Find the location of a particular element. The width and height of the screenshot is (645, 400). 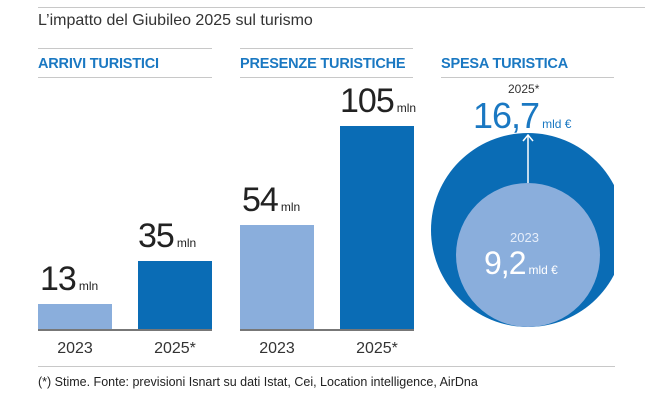

spesa-2025-value: 16,7 mld € is located at coordinates (522, 115).